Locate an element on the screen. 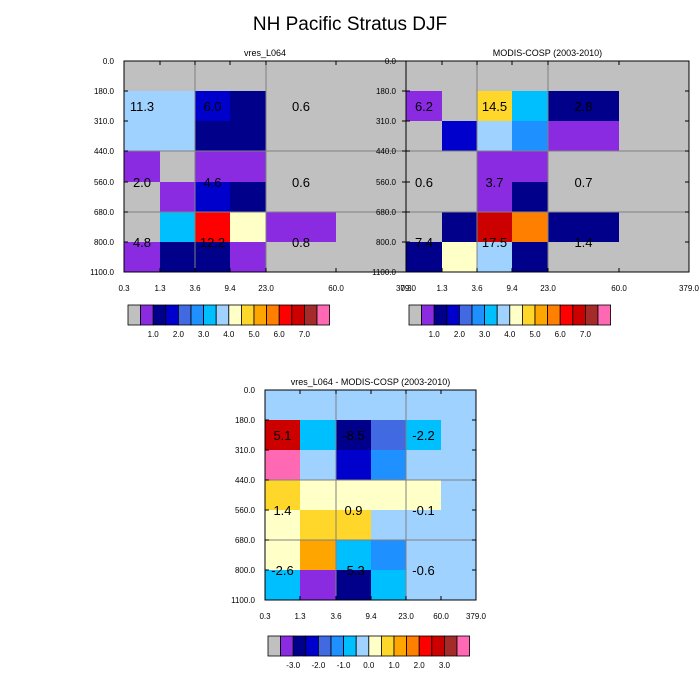  y-tick-label: 800.0 is located at coordinates (104, 242).